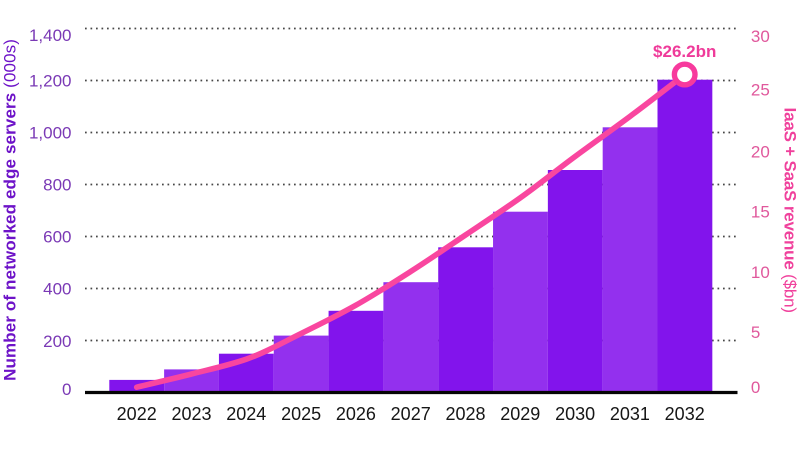  What do you see at coordinates (755, 332) in the screenshot?
I see `svg-text: 5` at bounding box center [755, 332].